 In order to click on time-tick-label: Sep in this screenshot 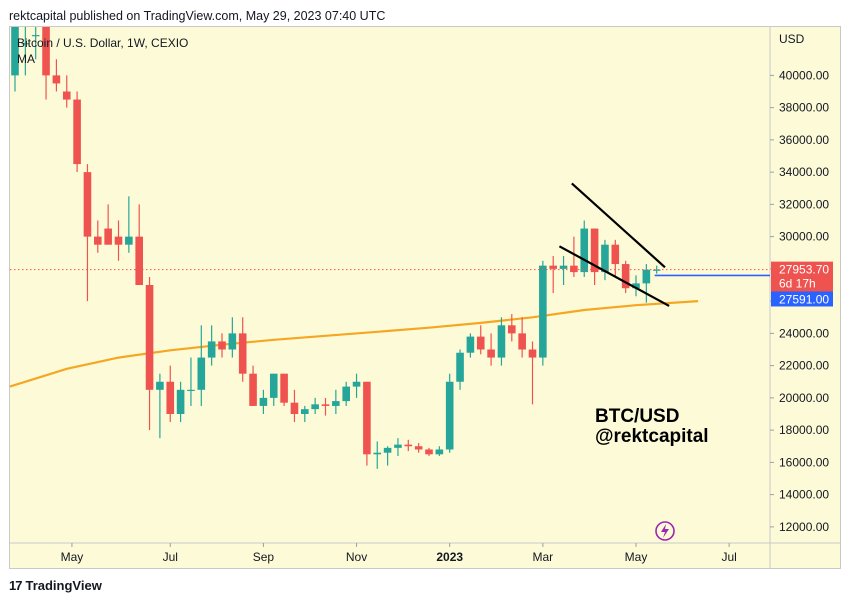, I will do `click(264, 557)`.